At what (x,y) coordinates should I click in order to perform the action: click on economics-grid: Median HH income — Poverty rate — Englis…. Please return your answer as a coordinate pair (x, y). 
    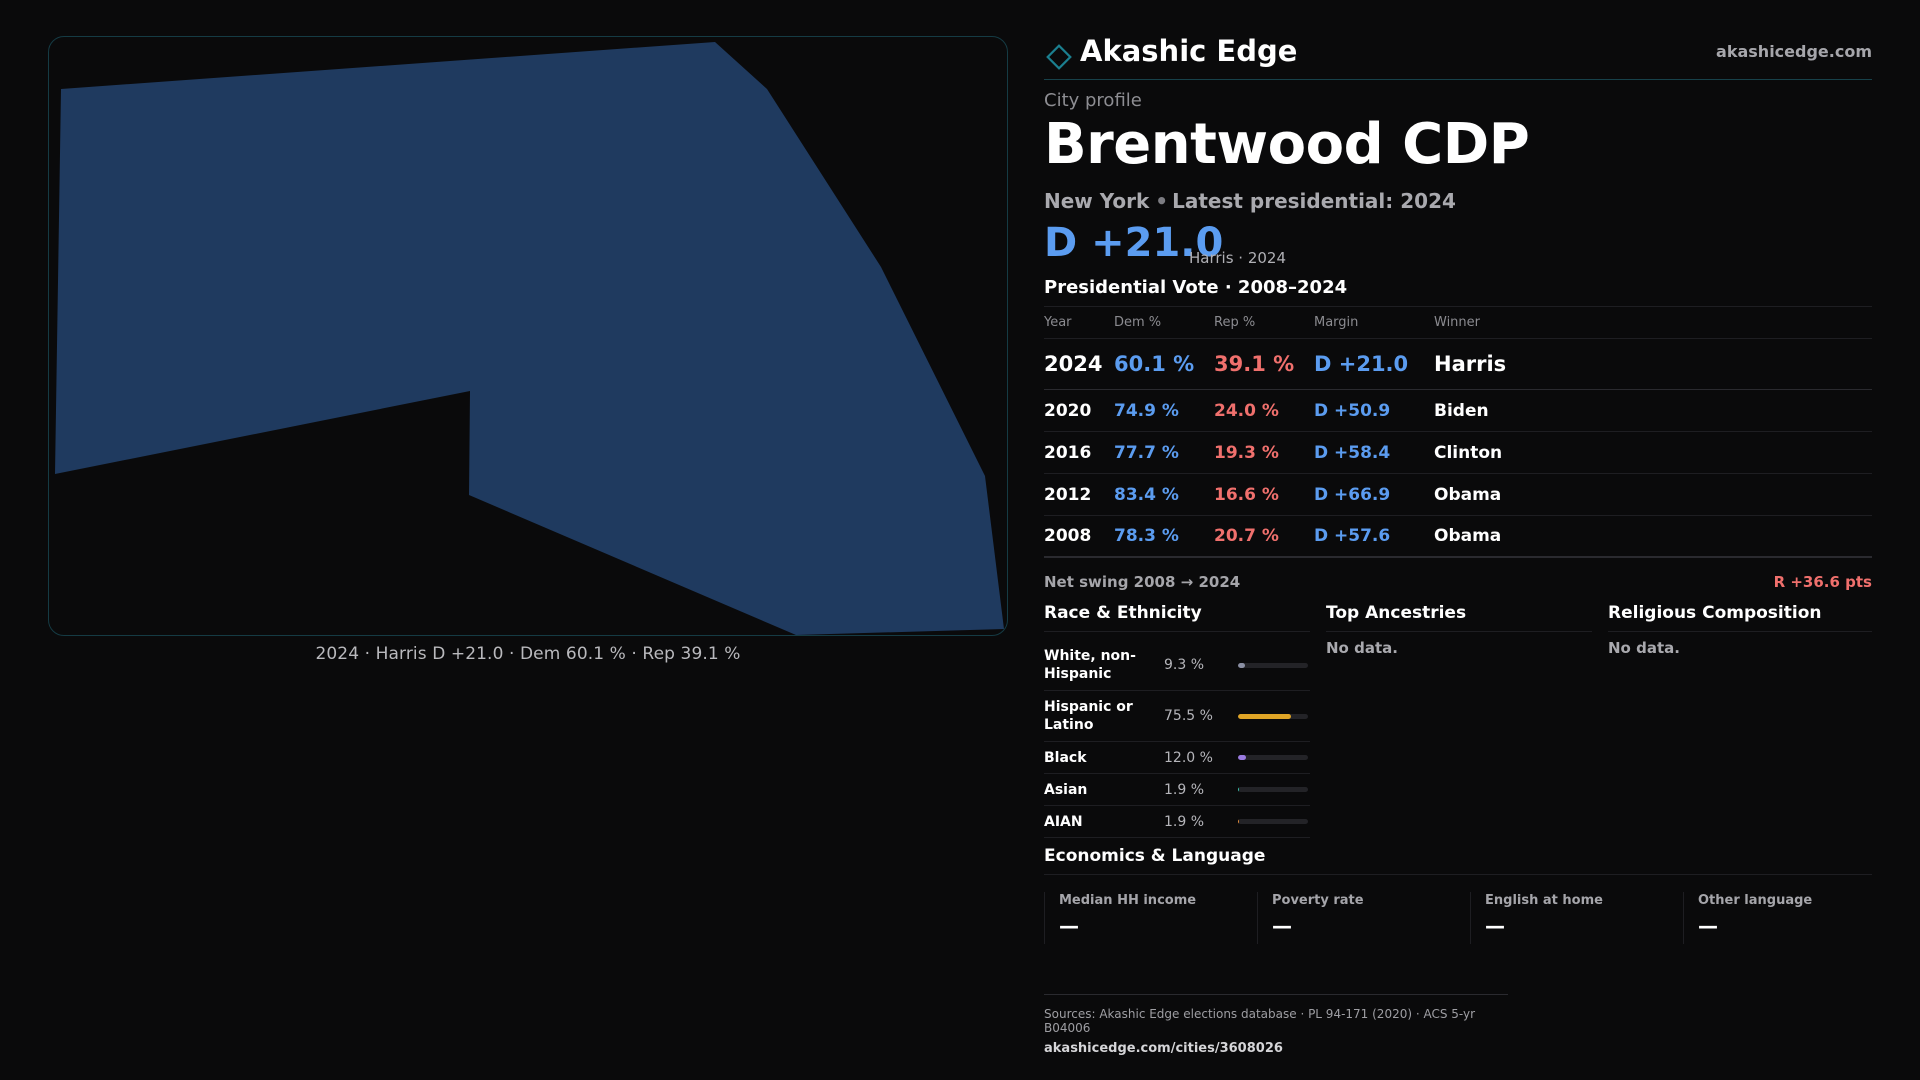
    Looking at the image, I should click on (1458, 918).